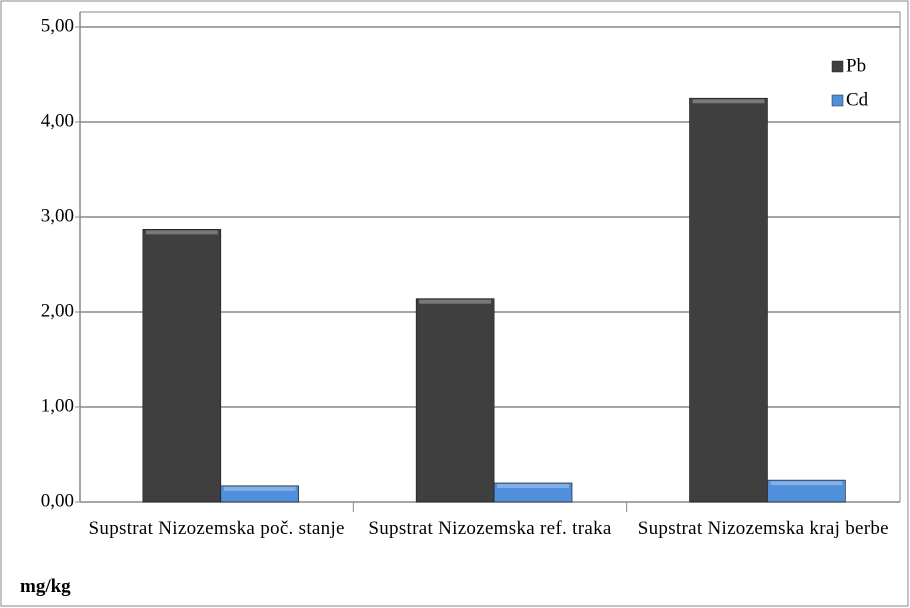  Describe the element at coordinates (57, 405) in the screenshot. I see `y-tick-label: 1,00` at that location.